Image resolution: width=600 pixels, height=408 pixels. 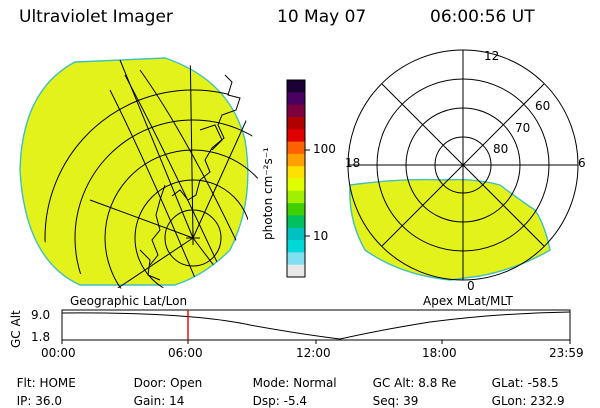 What do you see at coordinates (96, 17) in the screenshot?
I see `instrument-title: Ultraviolet Imager` at bounding box center [96, 17].